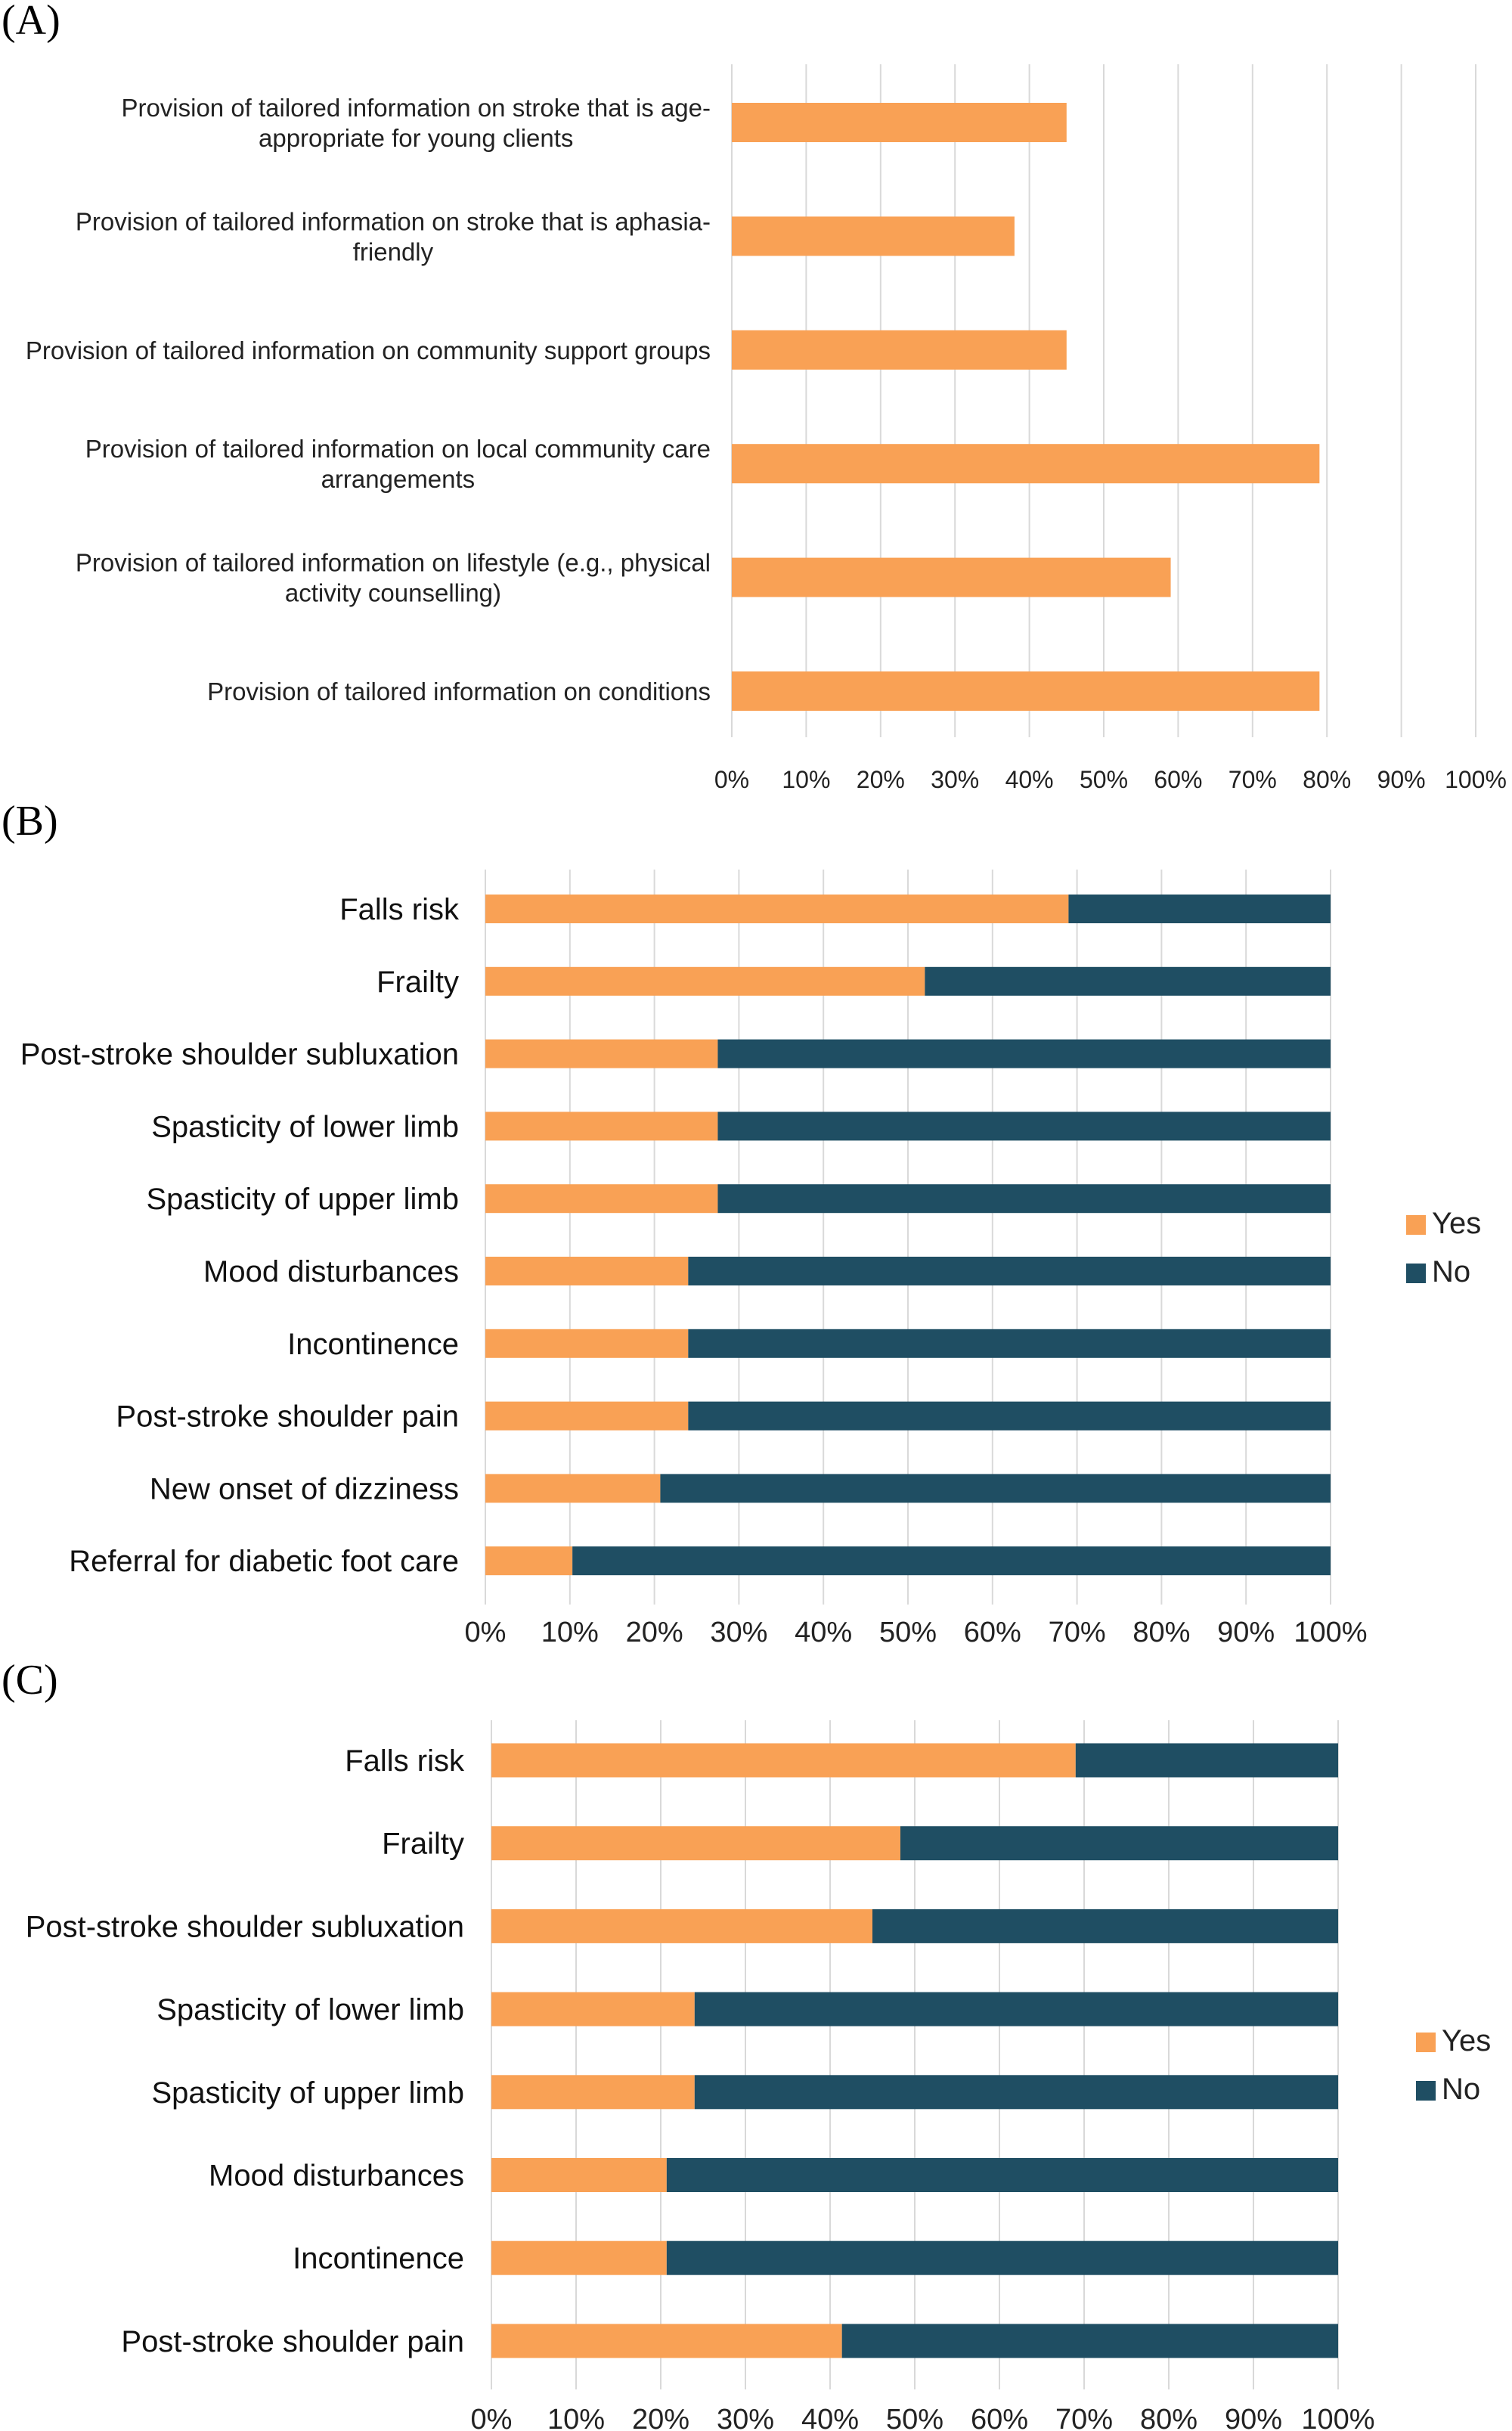 Image resolution: width=1512 pixels, height=2431 pixels. I want to click on category-label: Incontinence, so click(379, 2258).